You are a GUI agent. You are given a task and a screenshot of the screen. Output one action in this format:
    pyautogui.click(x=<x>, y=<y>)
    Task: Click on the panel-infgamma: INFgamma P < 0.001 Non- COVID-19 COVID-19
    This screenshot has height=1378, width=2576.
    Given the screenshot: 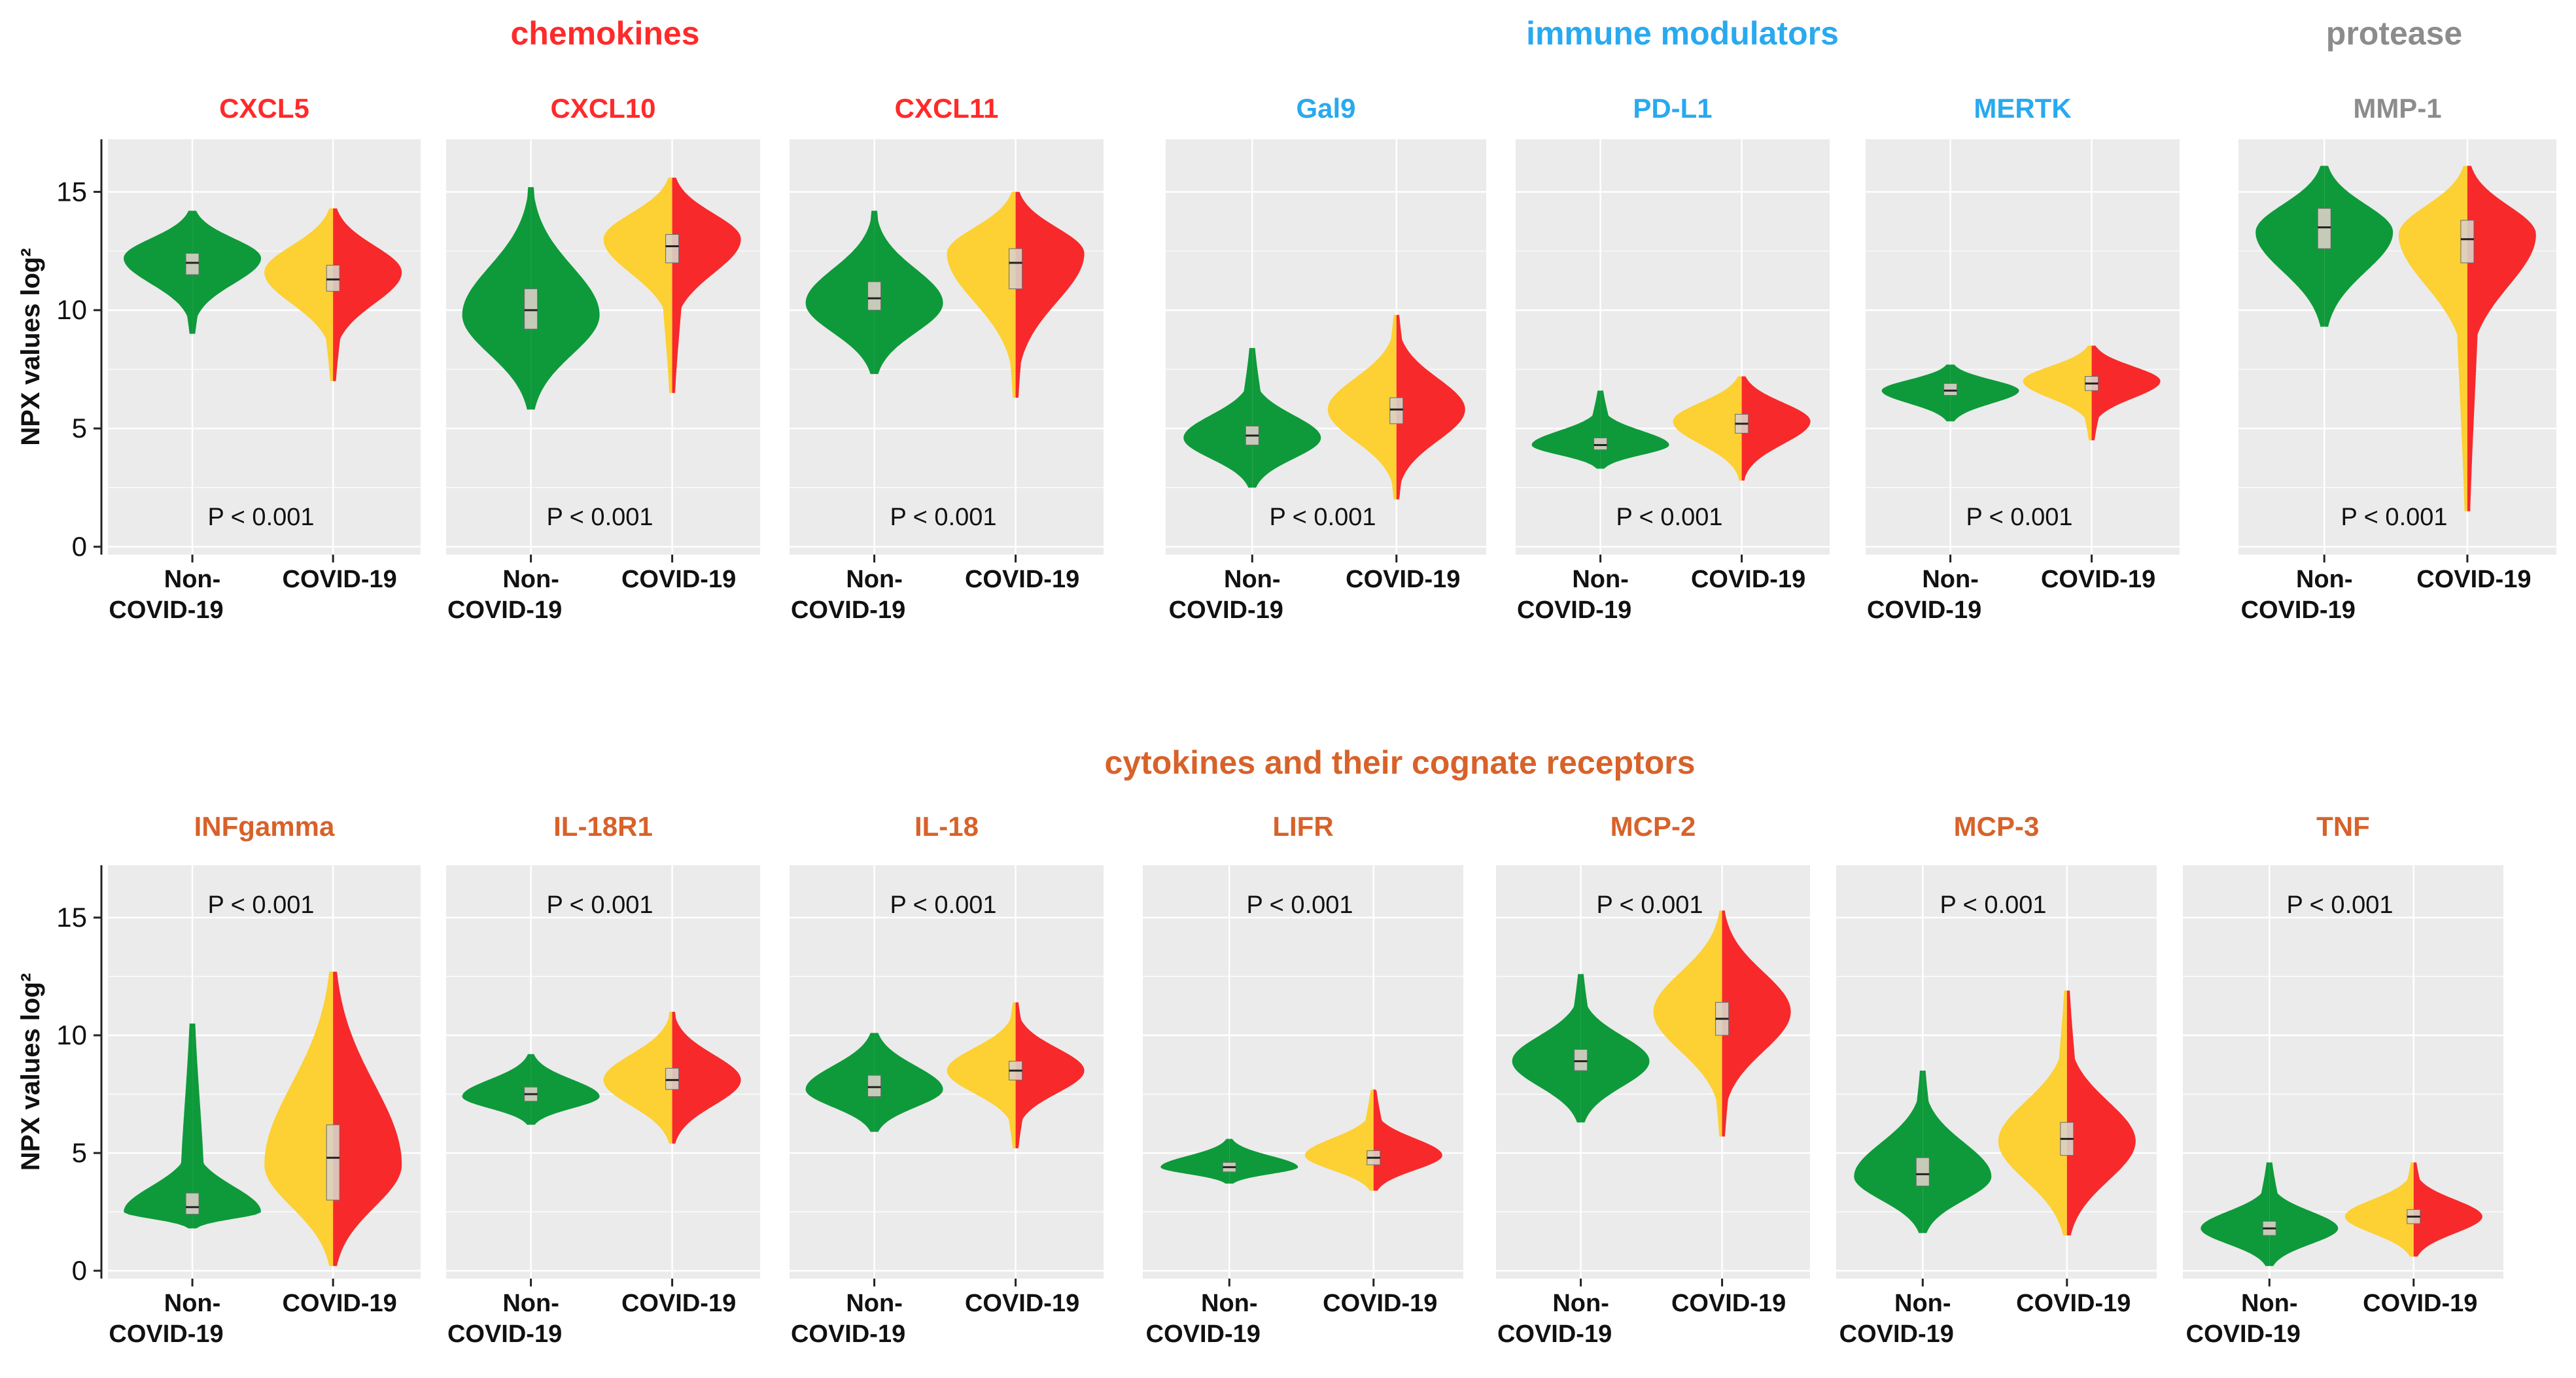 What is the action you would take?
    pyautogui.click(x=264, y=1079)
    